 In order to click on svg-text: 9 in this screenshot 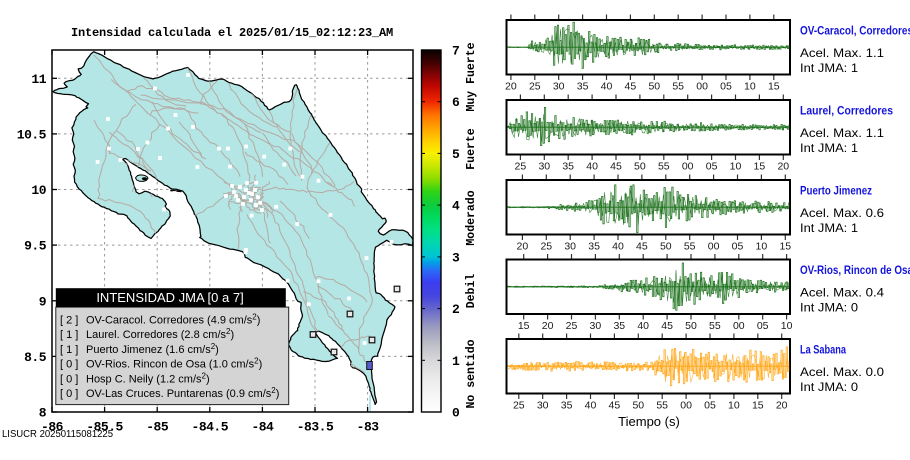, I will do `click(43, 301)`.